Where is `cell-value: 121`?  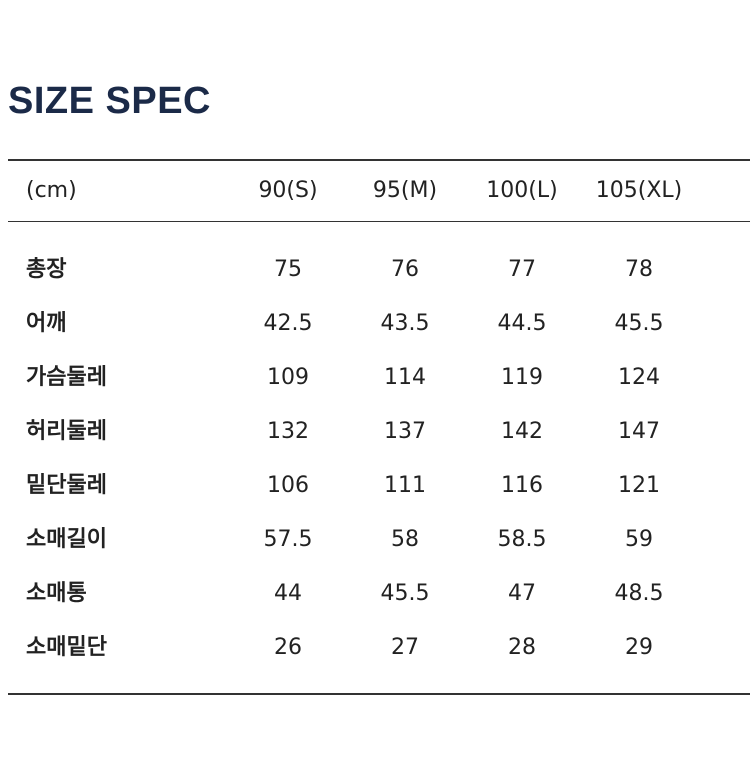 cell-value: 121 is located at coordinates (639, 485).